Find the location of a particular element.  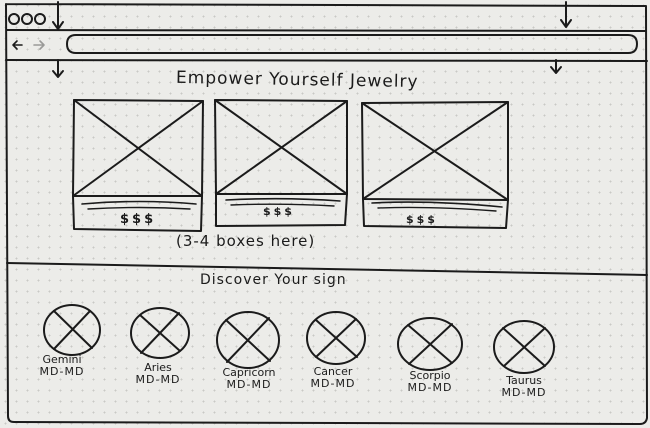

section-divider is located at coordinates (327, 269).